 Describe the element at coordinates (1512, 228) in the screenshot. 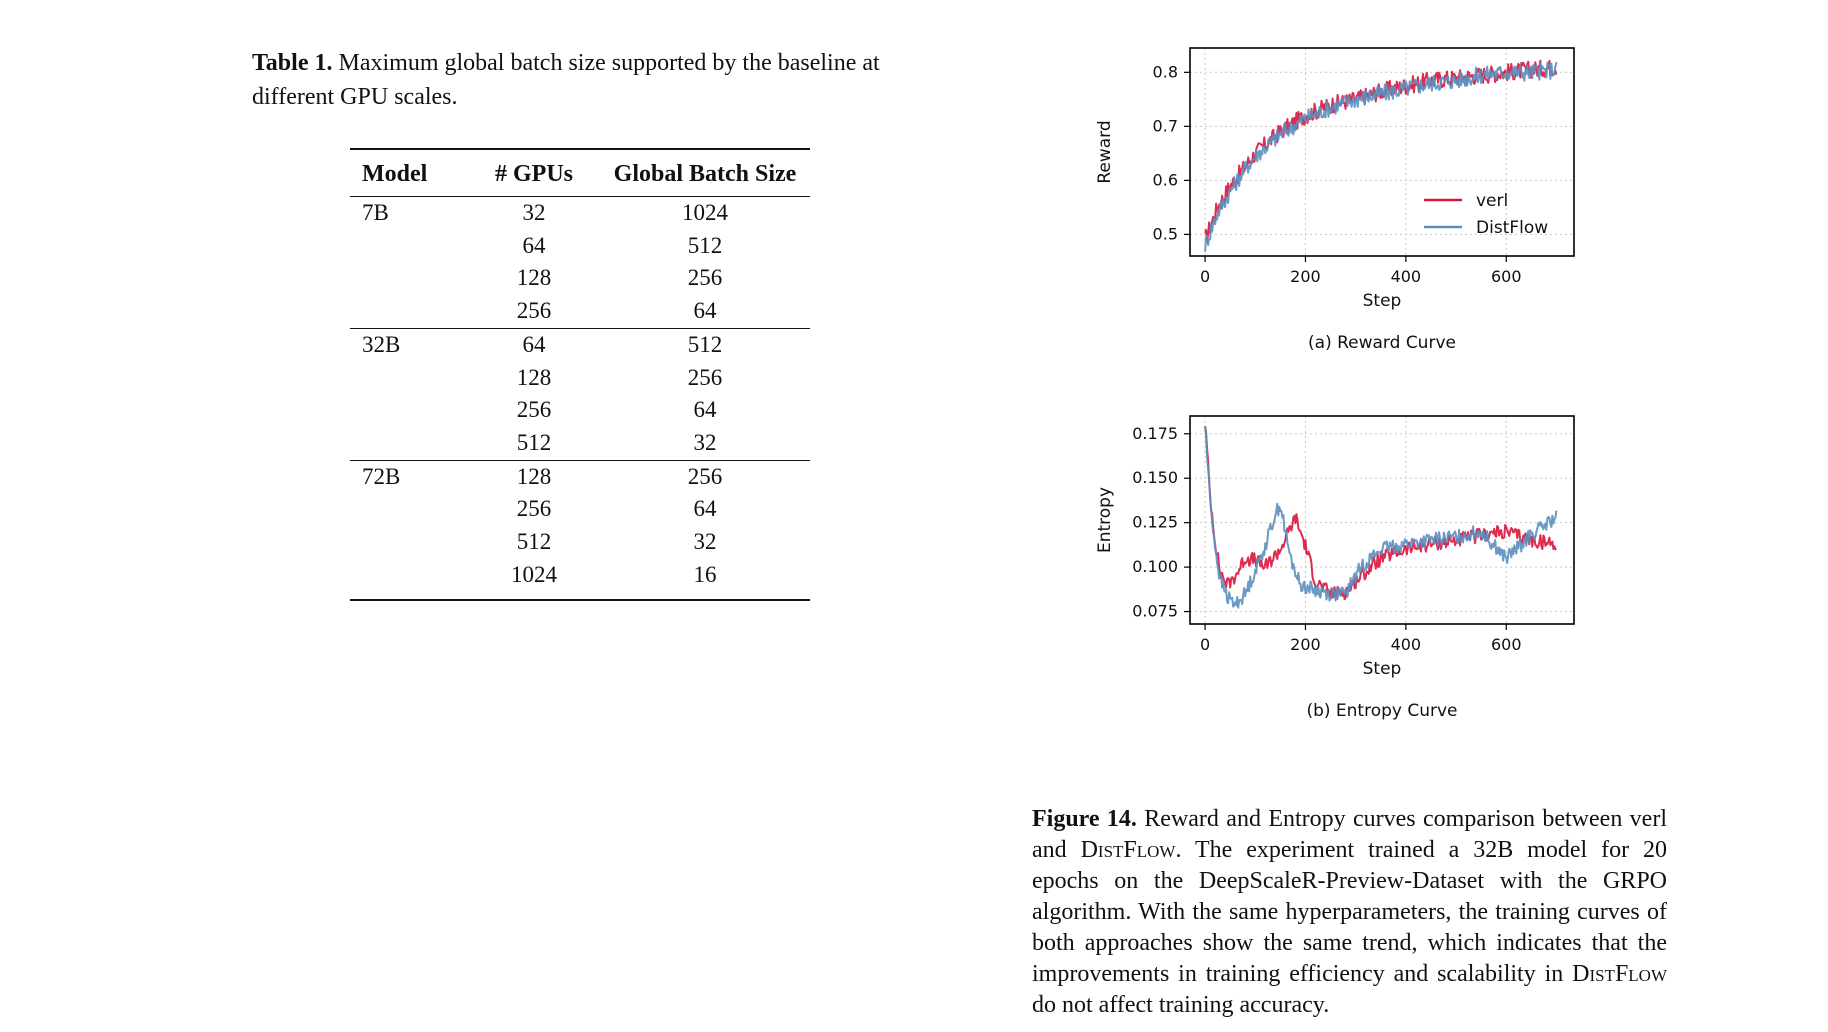

I see `reward-legend-label: DistFlow` at that location.